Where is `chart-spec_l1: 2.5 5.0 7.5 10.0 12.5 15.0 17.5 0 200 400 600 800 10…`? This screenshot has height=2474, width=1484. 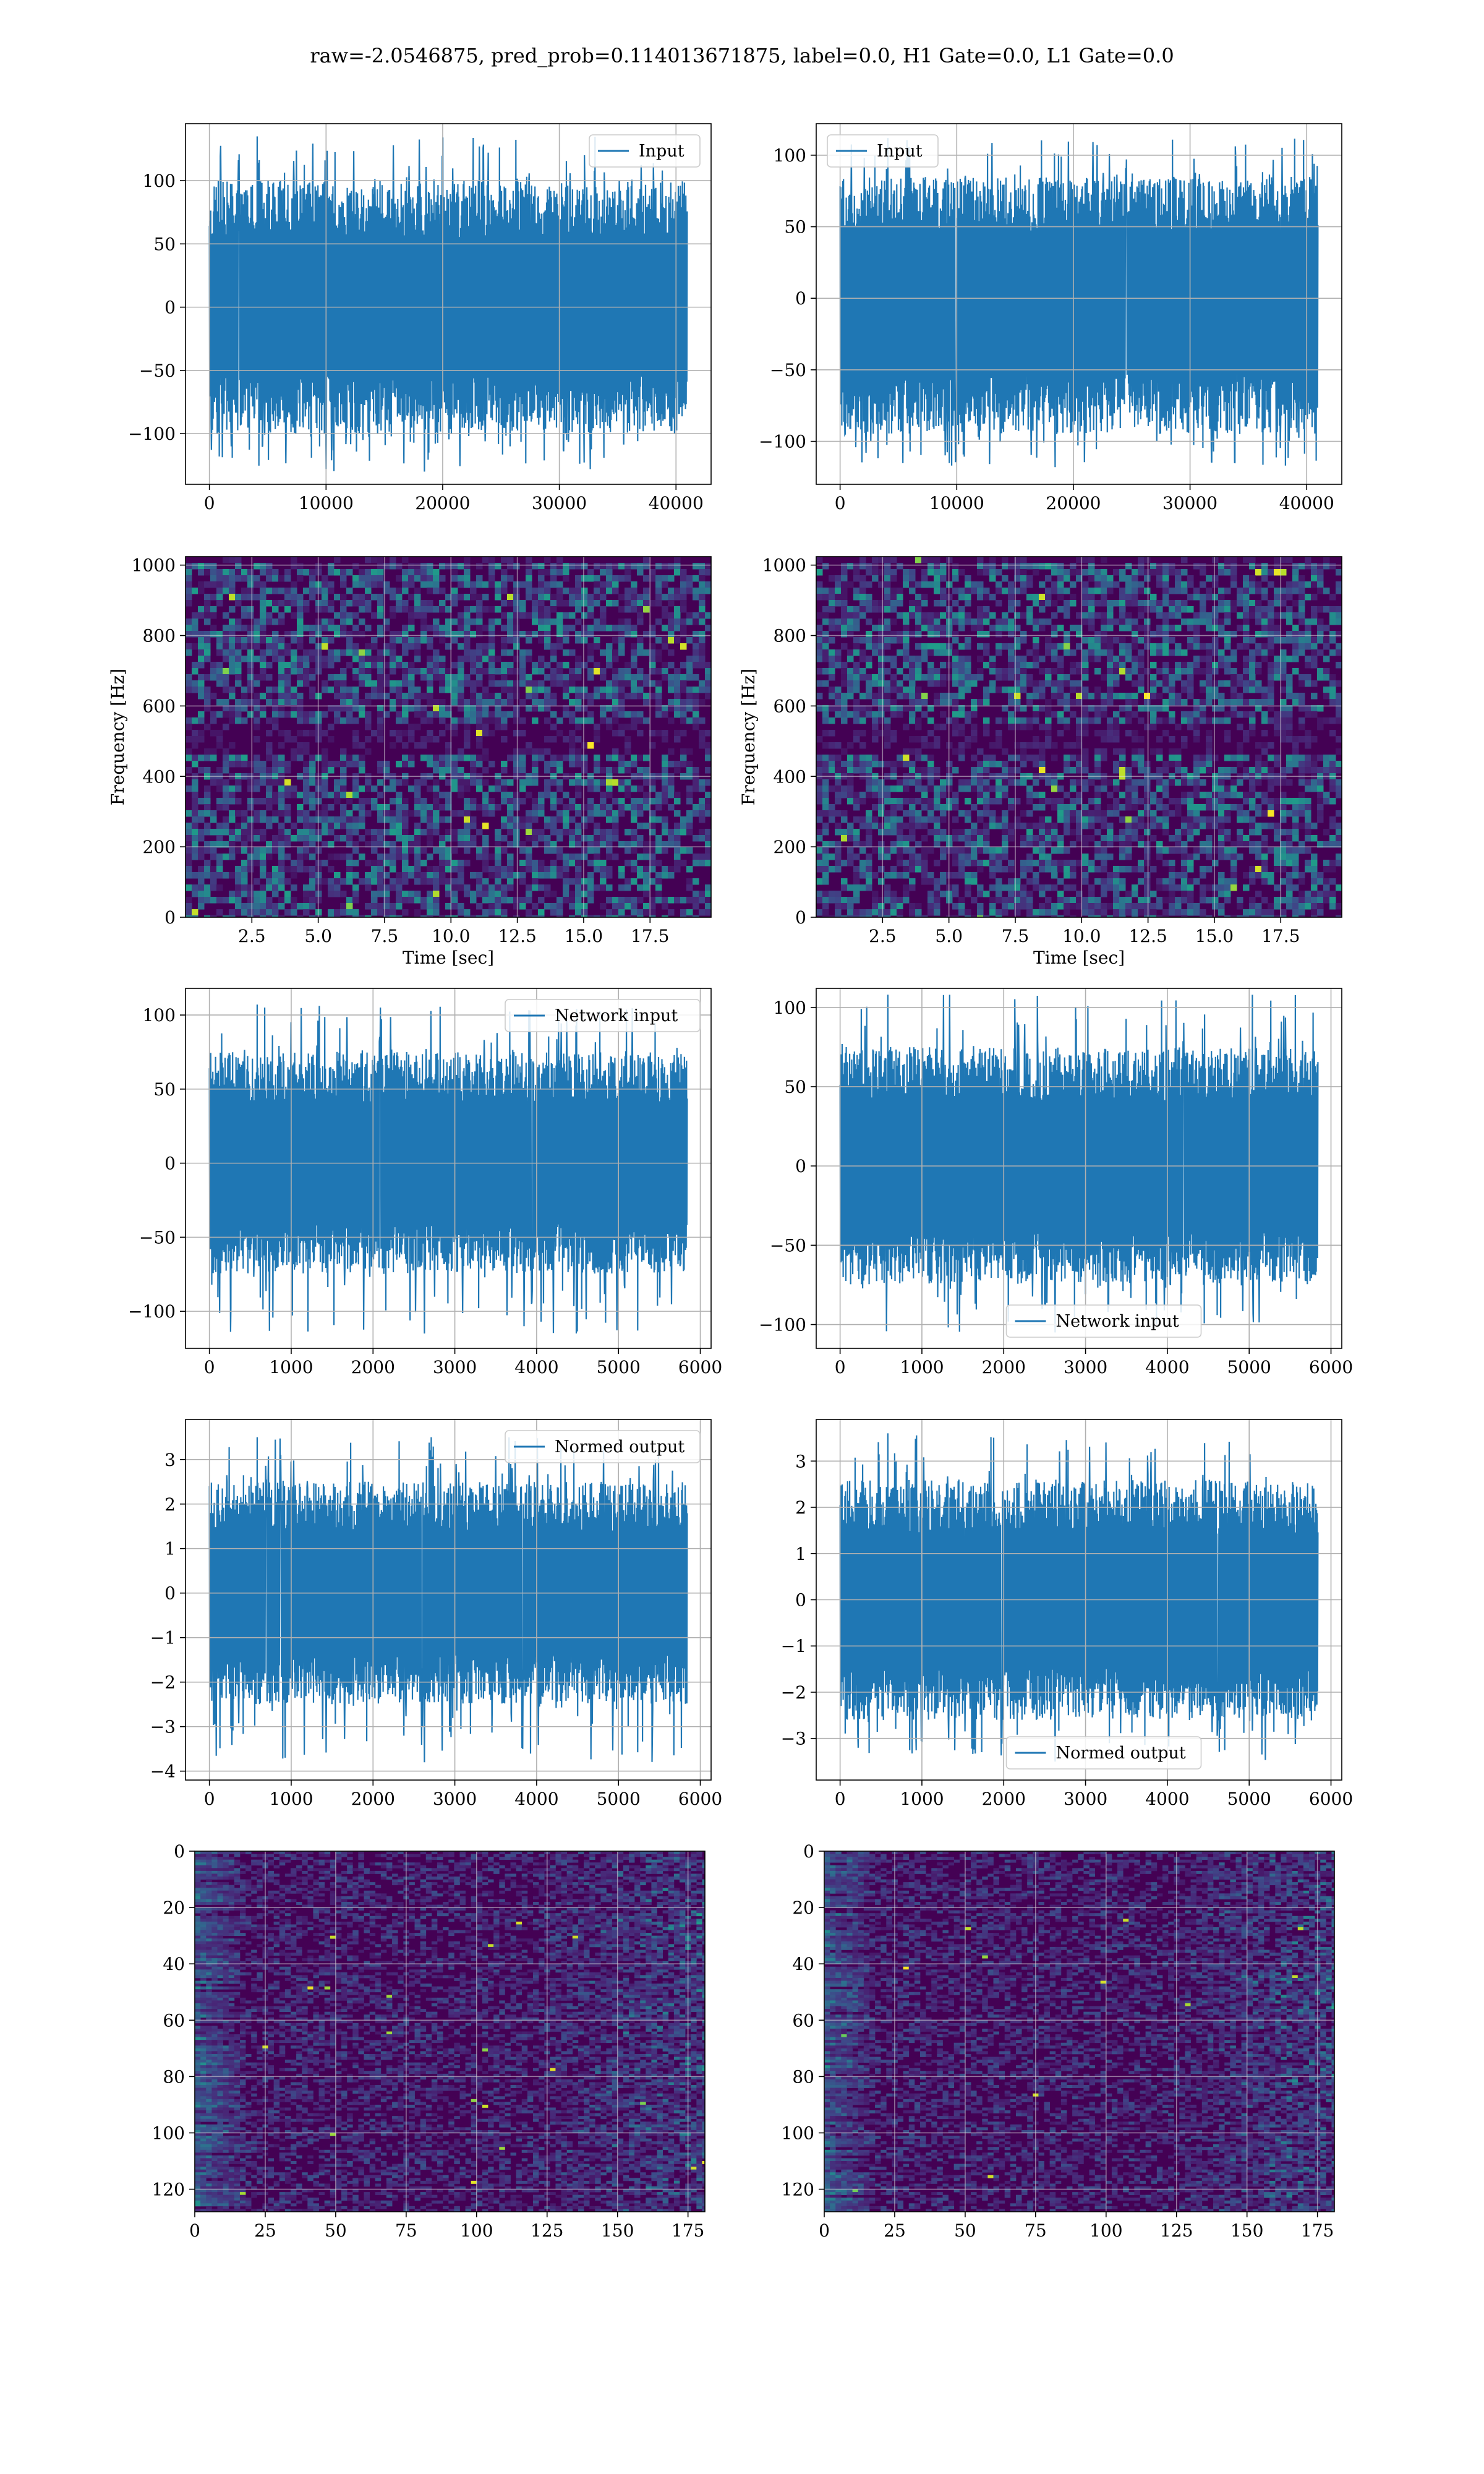 chart-spec_l1: 2.5 5.0 7.5 10.0 12.5 15.0 17.5 0 200 400 600 800 10… is located at coordinates (1040, 761).